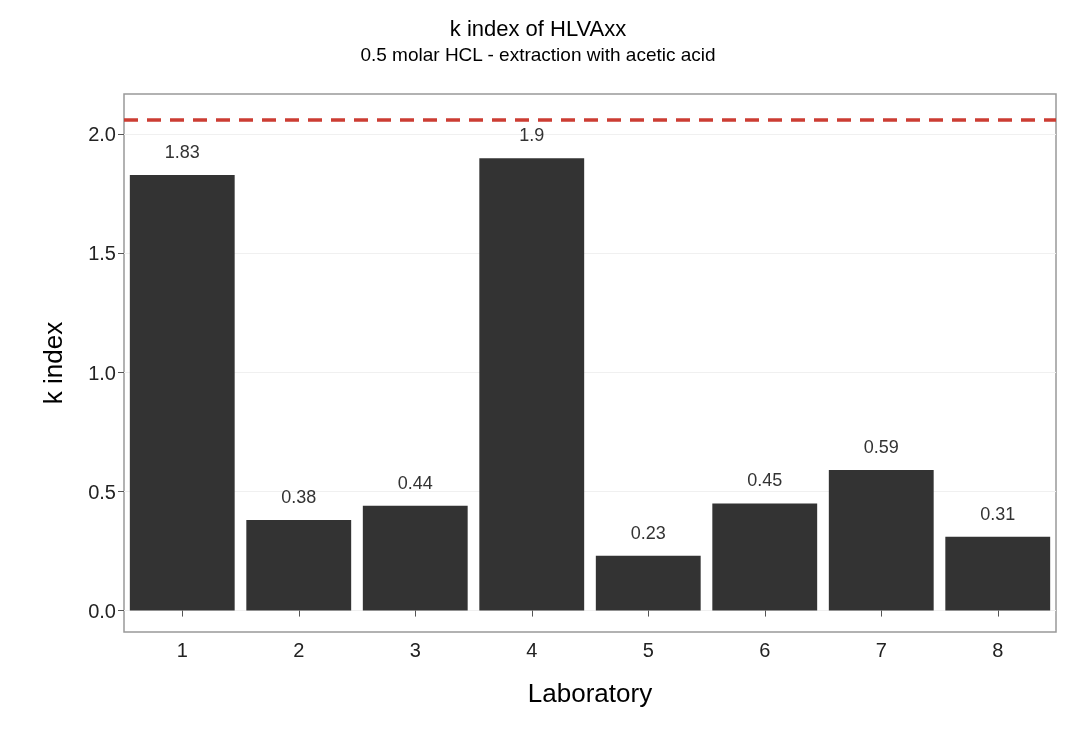 The image size is (1076, 738). What do you see at coordinates (415, 482) in the screenshot?
I see `data-label: 0.44` at bounding box center [415, 482].